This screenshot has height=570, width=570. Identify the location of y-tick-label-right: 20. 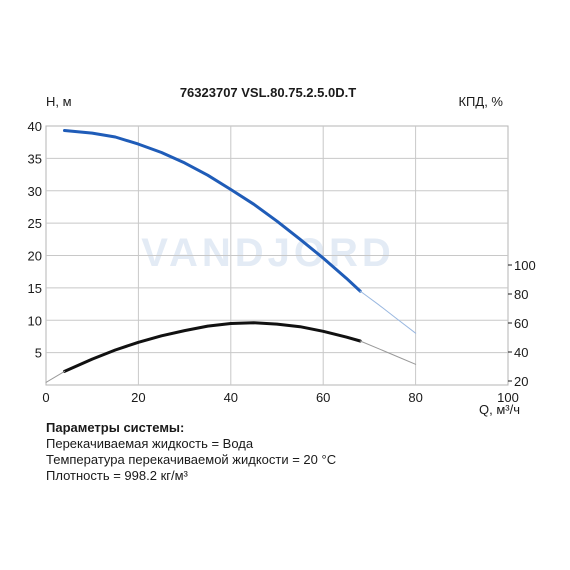
(521, 381).